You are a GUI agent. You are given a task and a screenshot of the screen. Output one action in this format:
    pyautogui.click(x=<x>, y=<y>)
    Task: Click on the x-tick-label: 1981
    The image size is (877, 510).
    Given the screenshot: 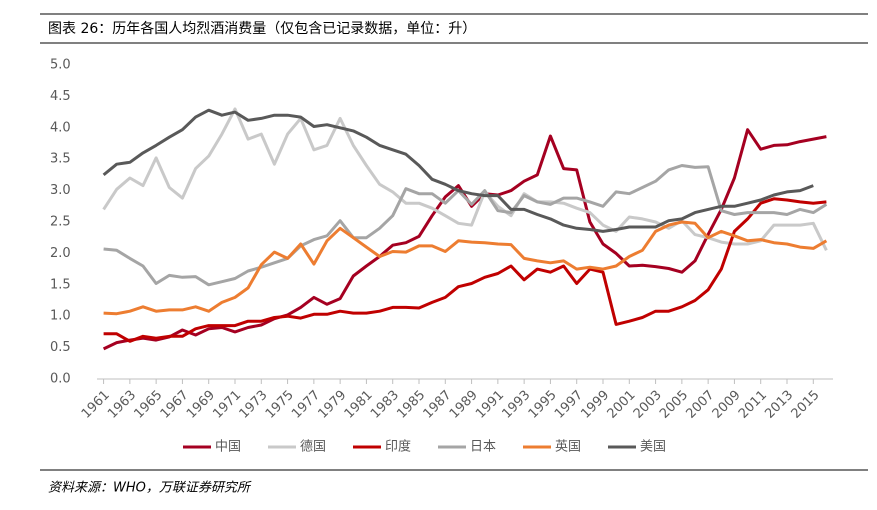 What is the action you would take?
    pyautogui.click(x=359, y=405)
    